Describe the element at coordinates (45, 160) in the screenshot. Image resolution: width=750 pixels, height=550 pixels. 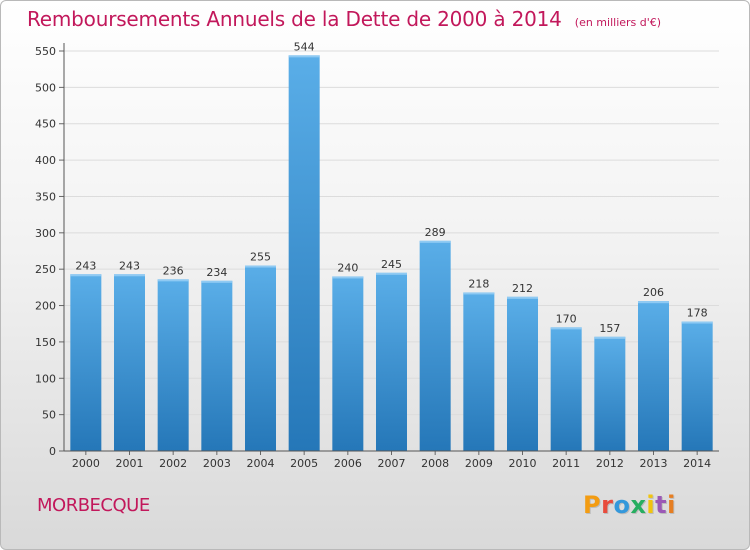
I see `y-tick-label: 400` at that location.